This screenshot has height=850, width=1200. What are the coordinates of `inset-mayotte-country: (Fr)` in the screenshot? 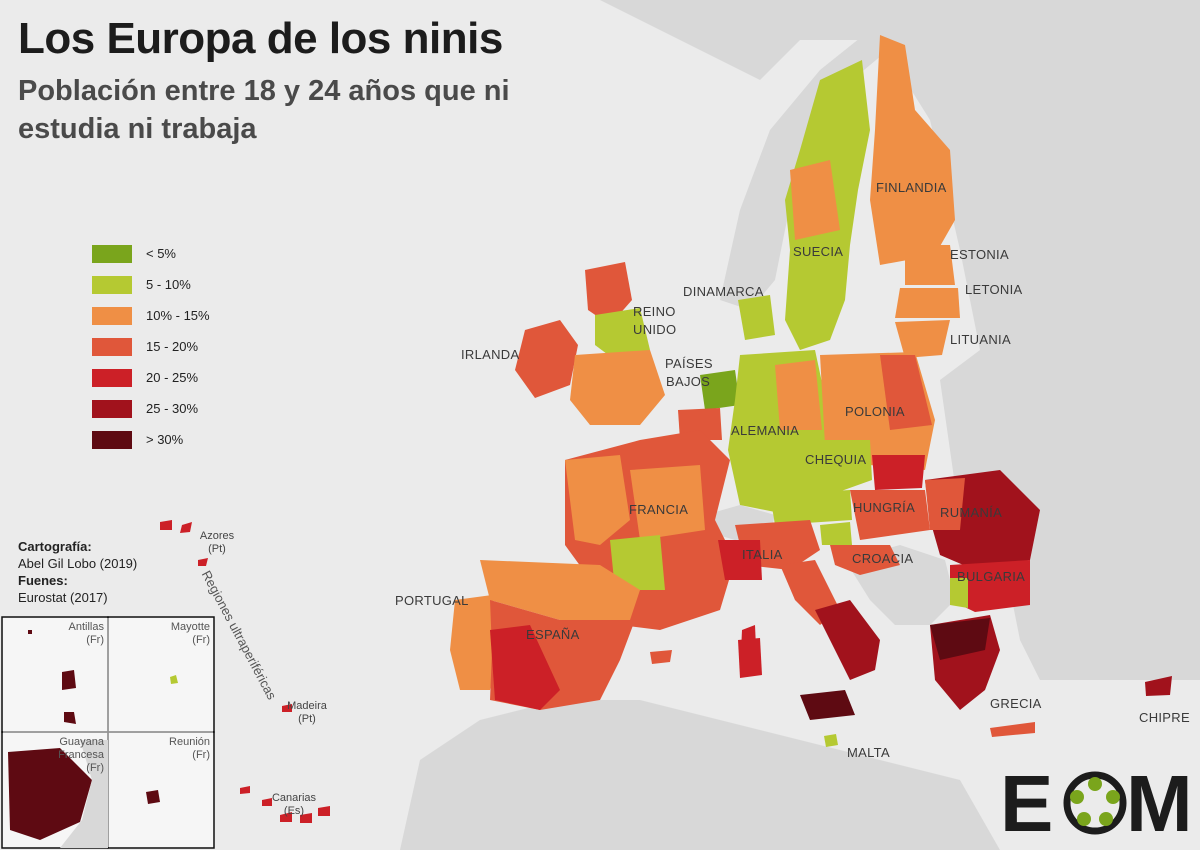 It's located at (201, 640).